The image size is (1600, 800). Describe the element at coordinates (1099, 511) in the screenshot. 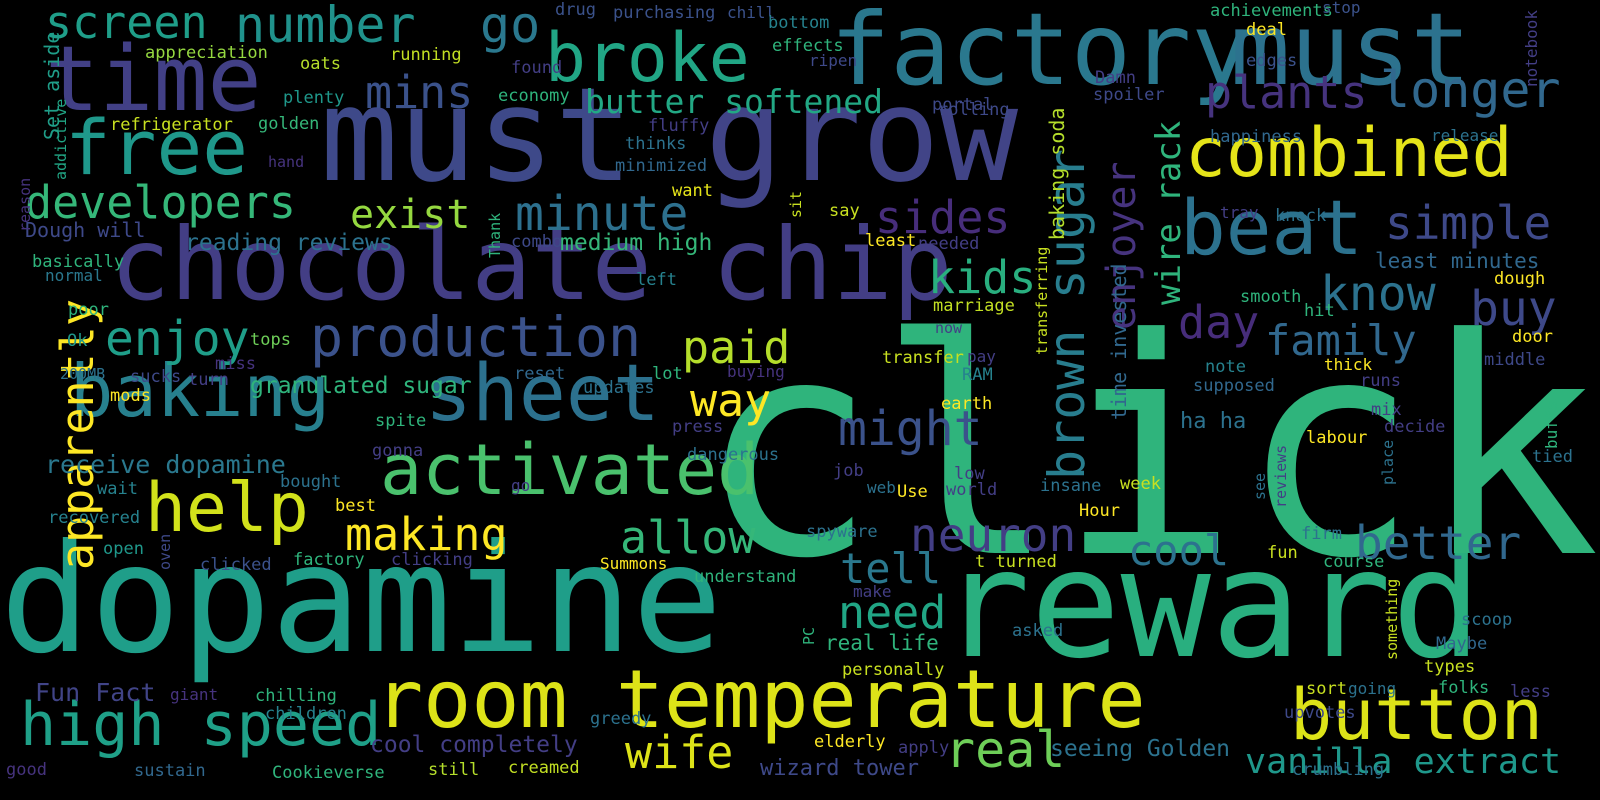

I see `cloud-word: Hour` at that location.